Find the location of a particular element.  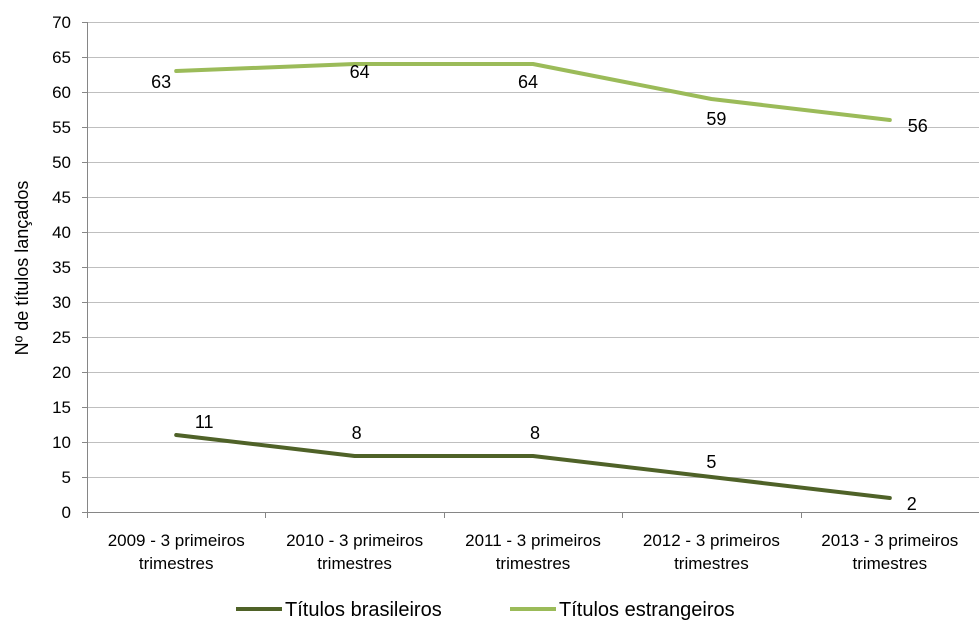

y-axis-label: Nº de títulos lançados is located at coordinates (22, 268).